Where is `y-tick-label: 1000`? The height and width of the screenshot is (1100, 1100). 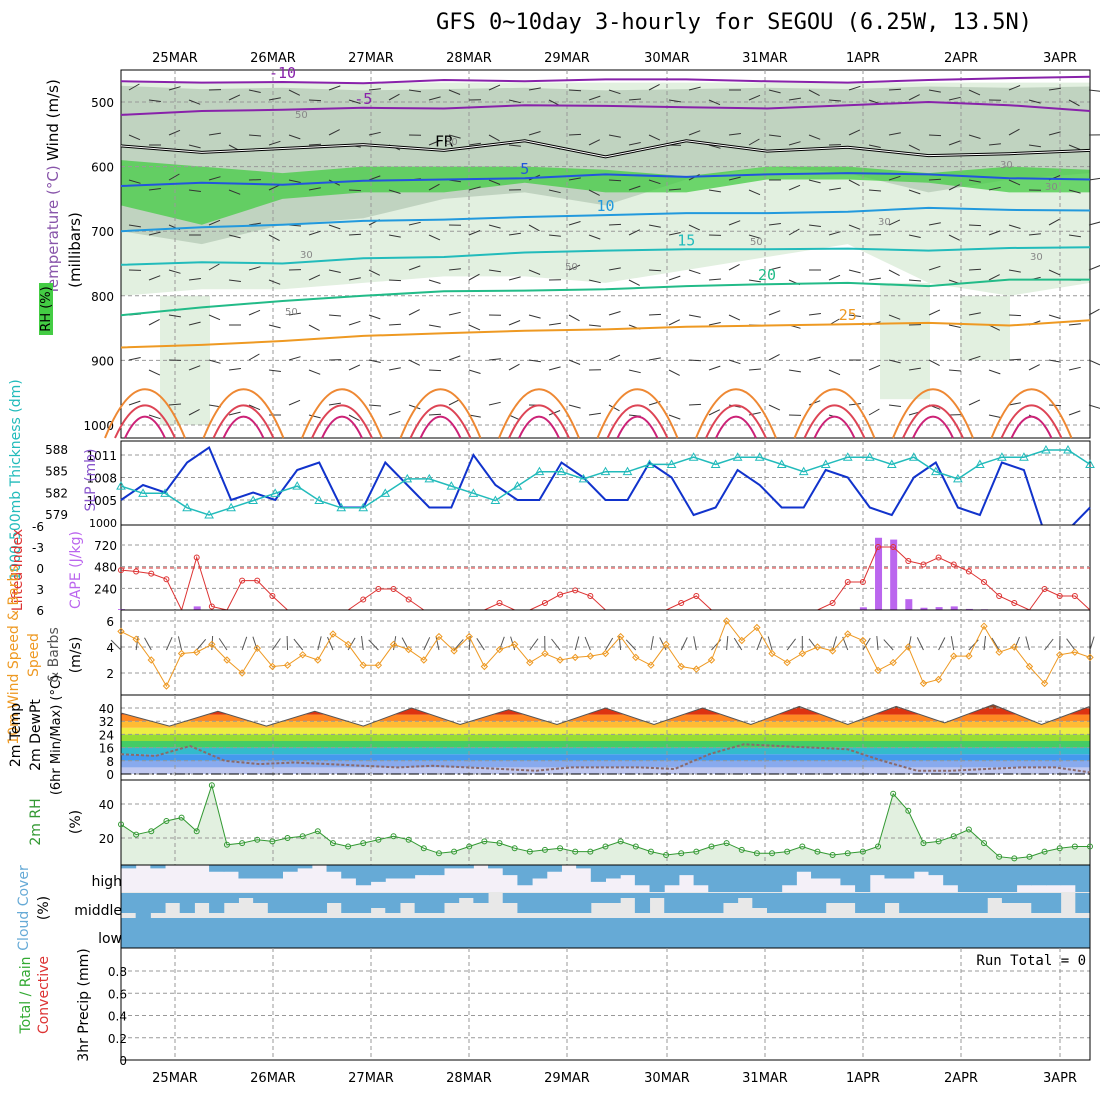
y-tick-label: 1000 is located at coordinates (98, 426).